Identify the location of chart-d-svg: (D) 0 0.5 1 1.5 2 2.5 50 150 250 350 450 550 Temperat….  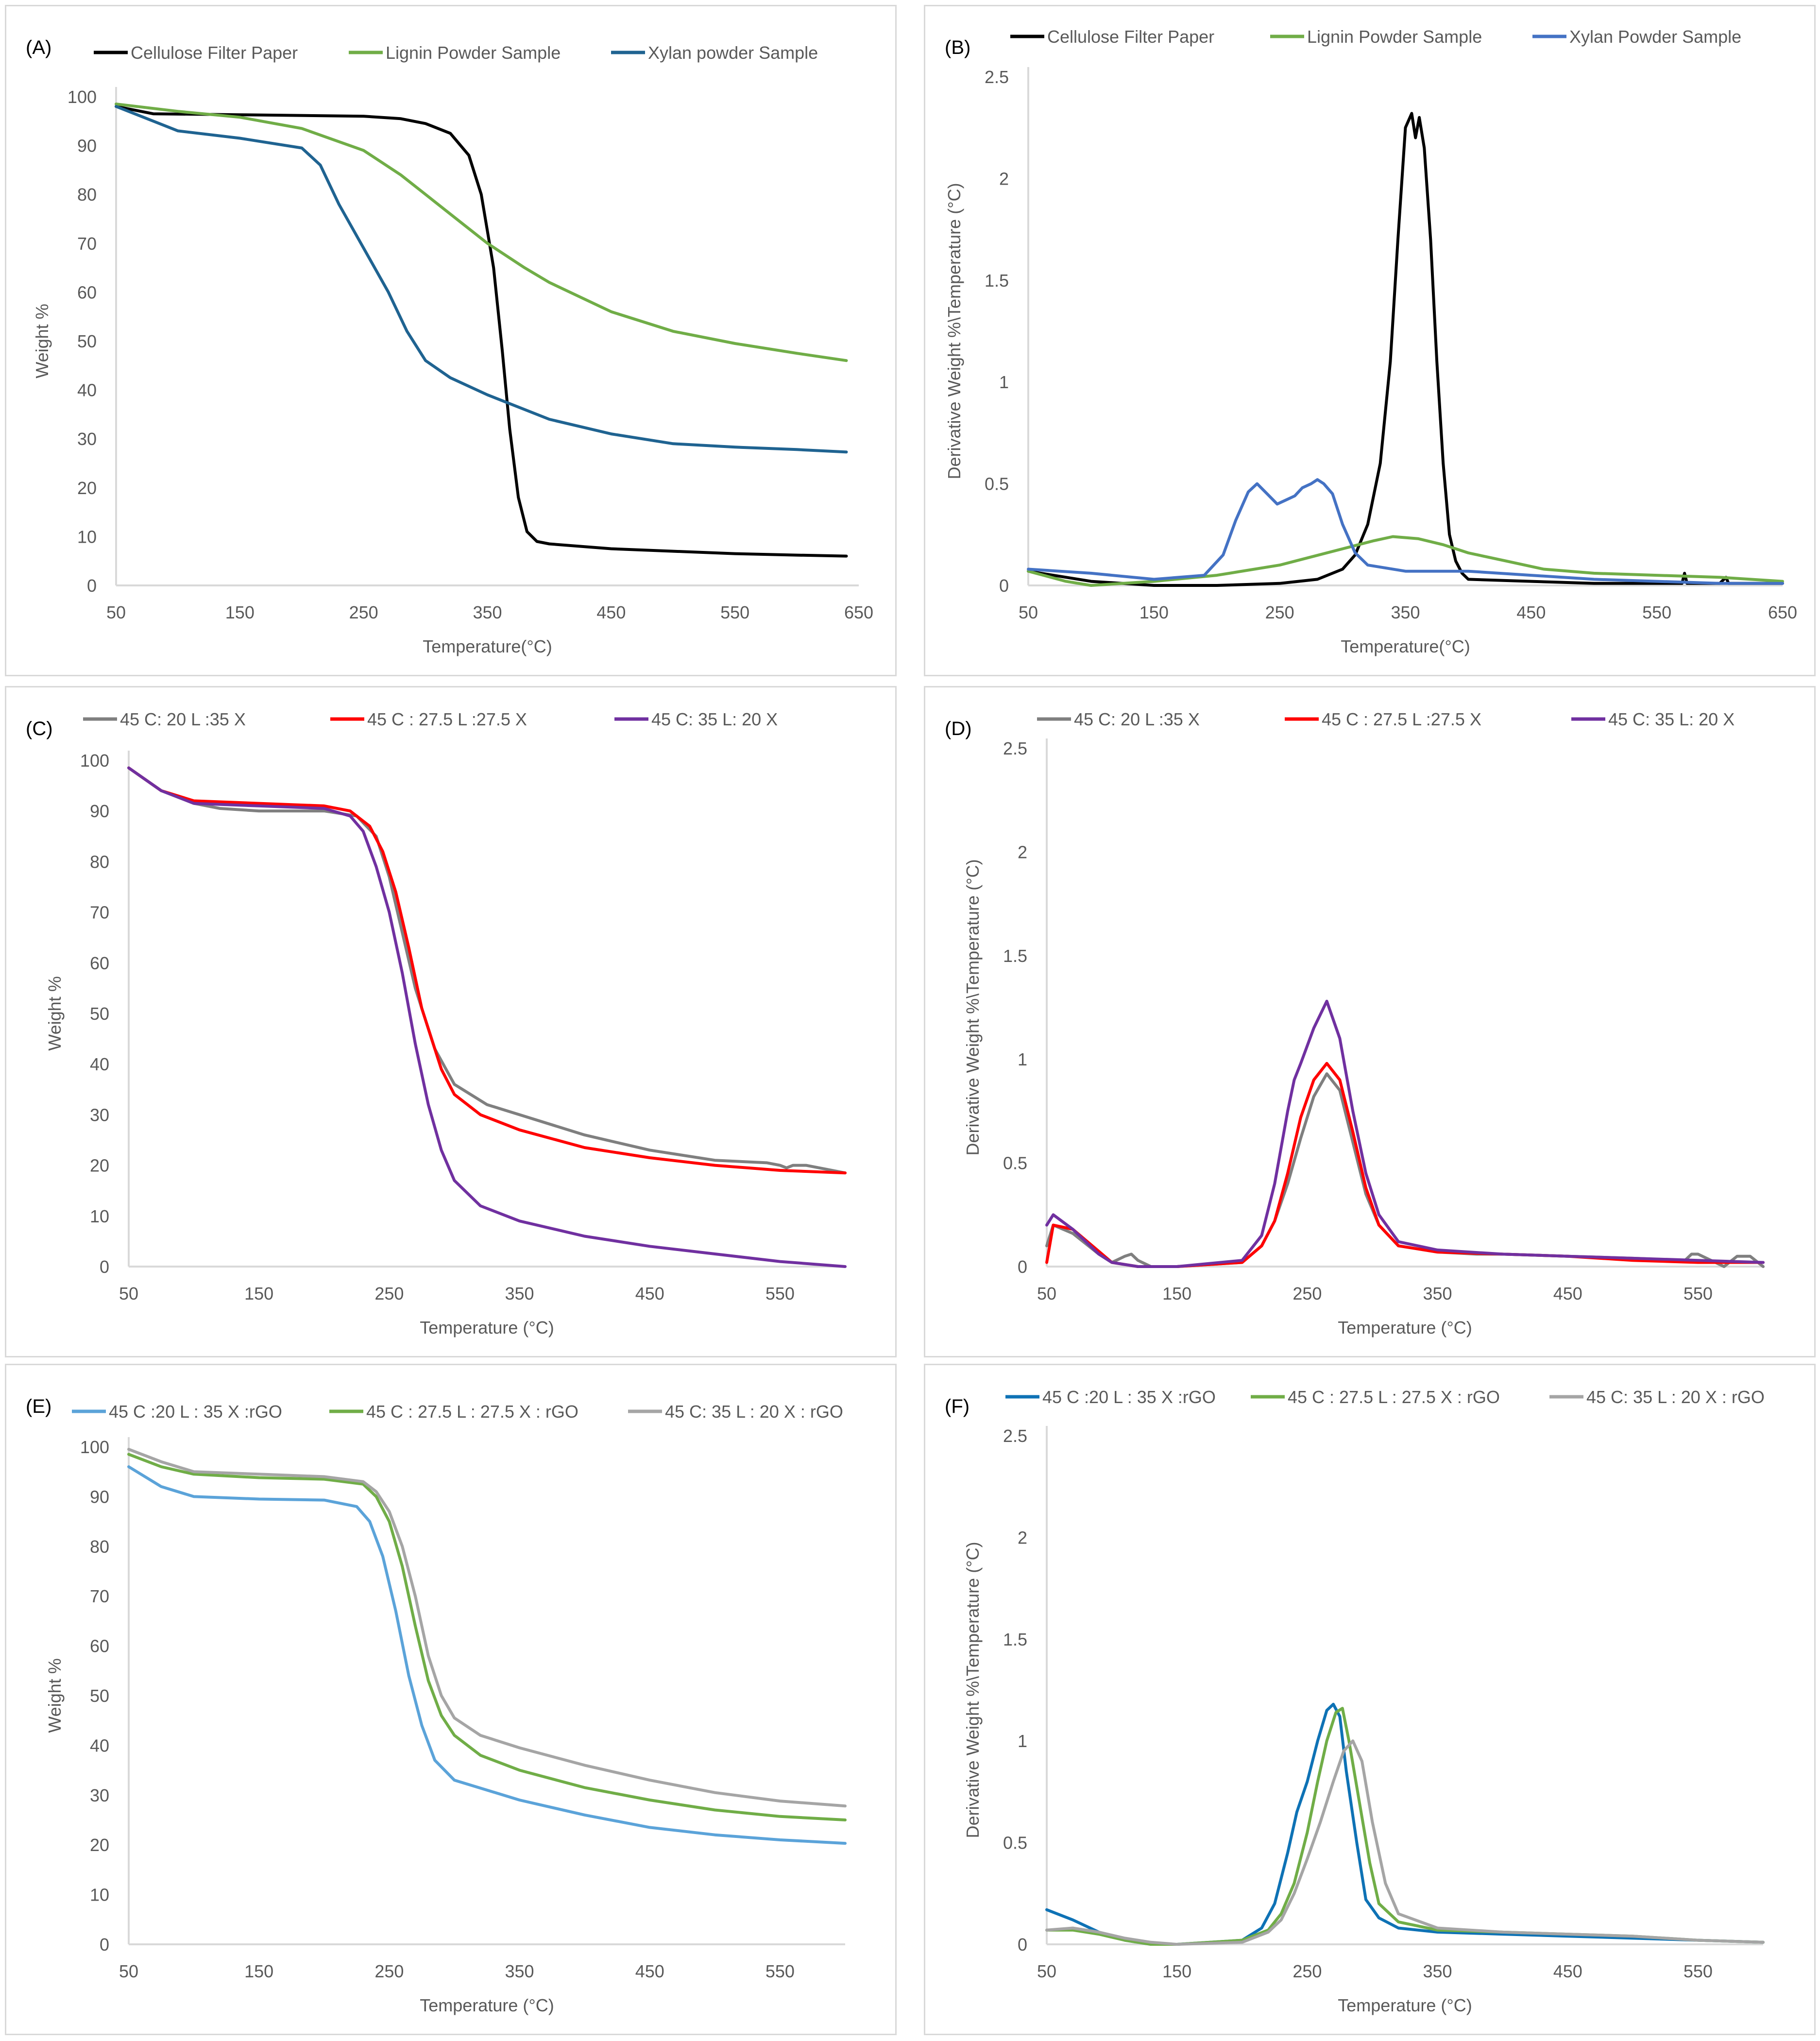
(1355, 1023).